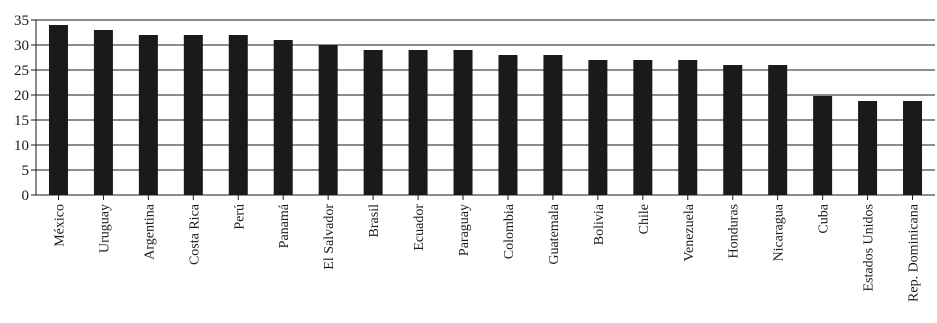  Describe the element at coordinates (464, 230) in the screenshot. I see `x-tick-label: Paraguay` at that location.